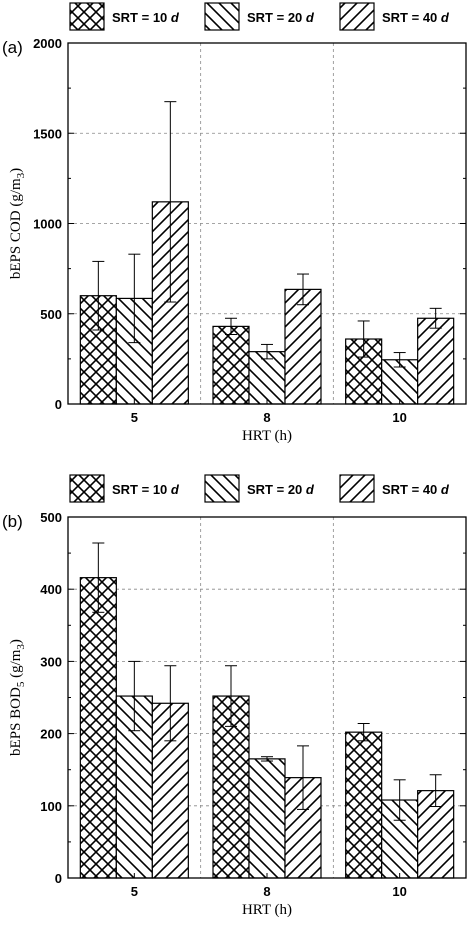 This screenshot has height=925, width=474. Describe the element at coordinates (47, 133) in the screenshot. I see `y-tick-label: 1500` at that location.